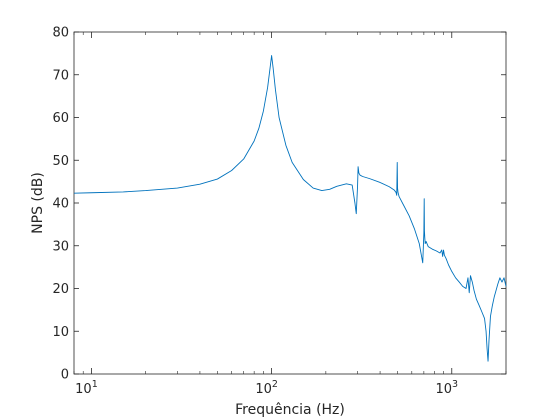  Describe the element at coordinates (60, 246) in the screenshot. I see `y-tick-label: 30` at that location.